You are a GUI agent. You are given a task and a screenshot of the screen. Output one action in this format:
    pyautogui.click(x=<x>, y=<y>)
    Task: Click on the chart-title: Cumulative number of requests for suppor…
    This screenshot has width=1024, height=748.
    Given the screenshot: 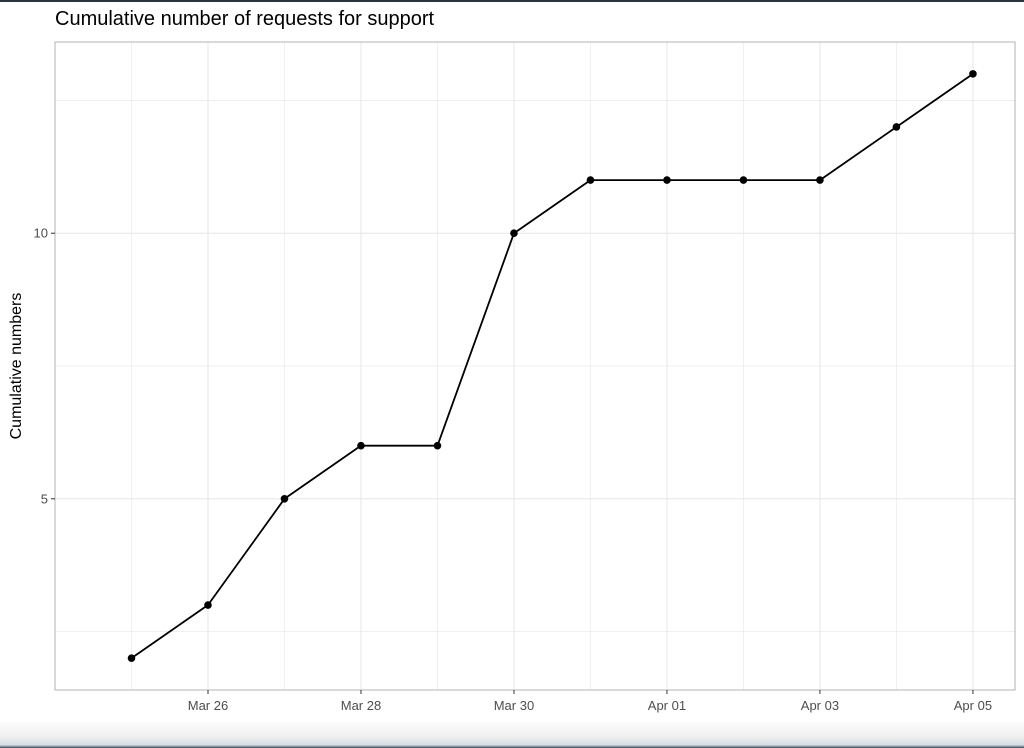 What is the action you would take?
    pyautogui.click(x=245, y=19)
    